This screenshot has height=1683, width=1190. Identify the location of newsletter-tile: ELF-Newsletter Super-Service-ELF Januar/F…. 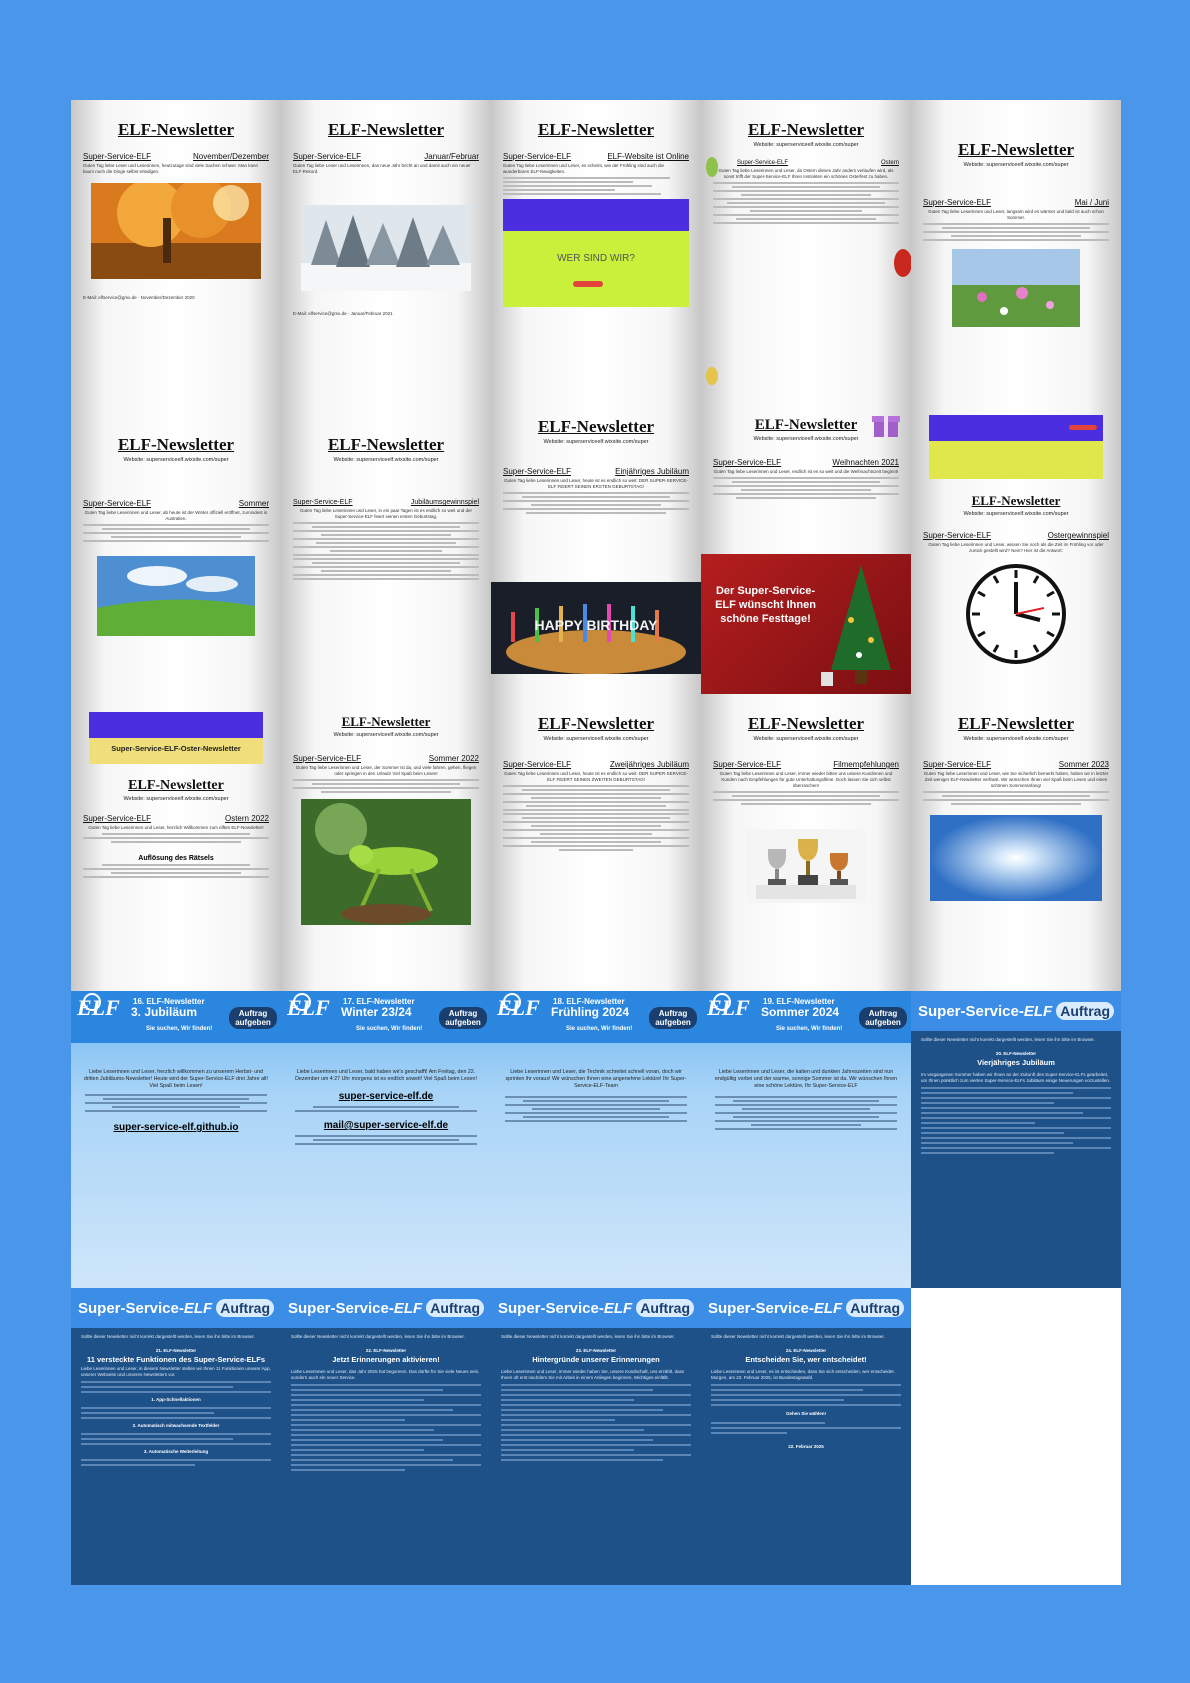
(386, 248).